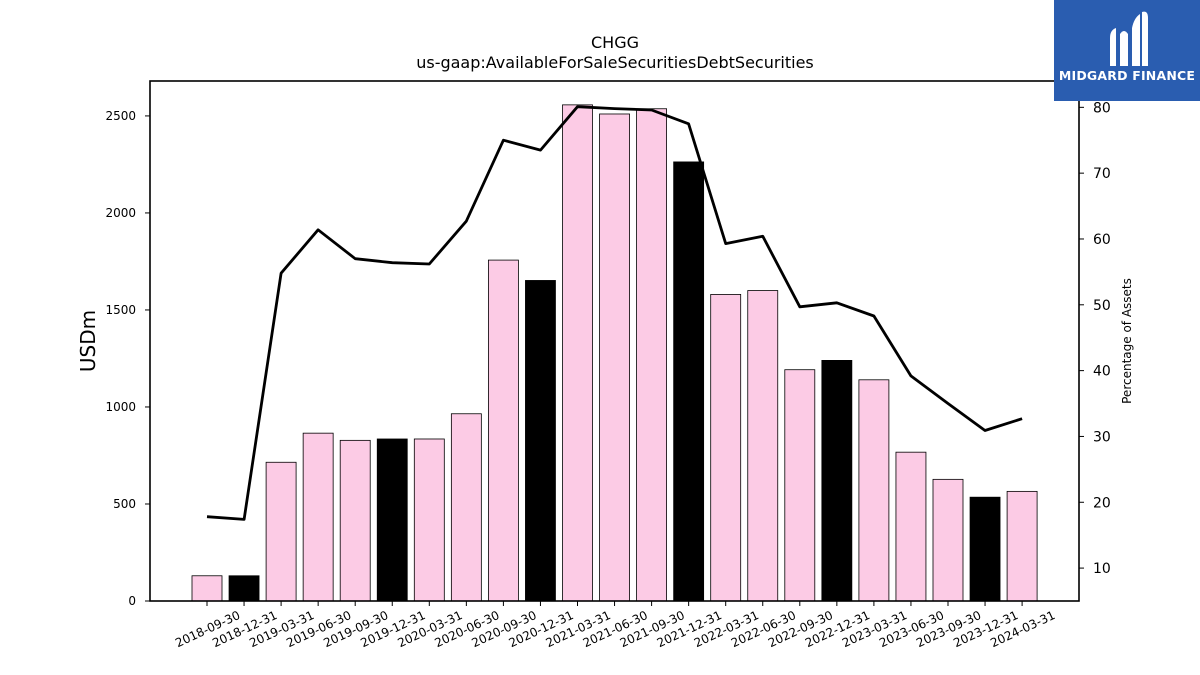 This screenshot has height=675, width=1200. Describe the element at coordinates (127, 358) in the screenshot. I see `y-axis-left: 0 500 1000 1500 2000 2500` at that location.